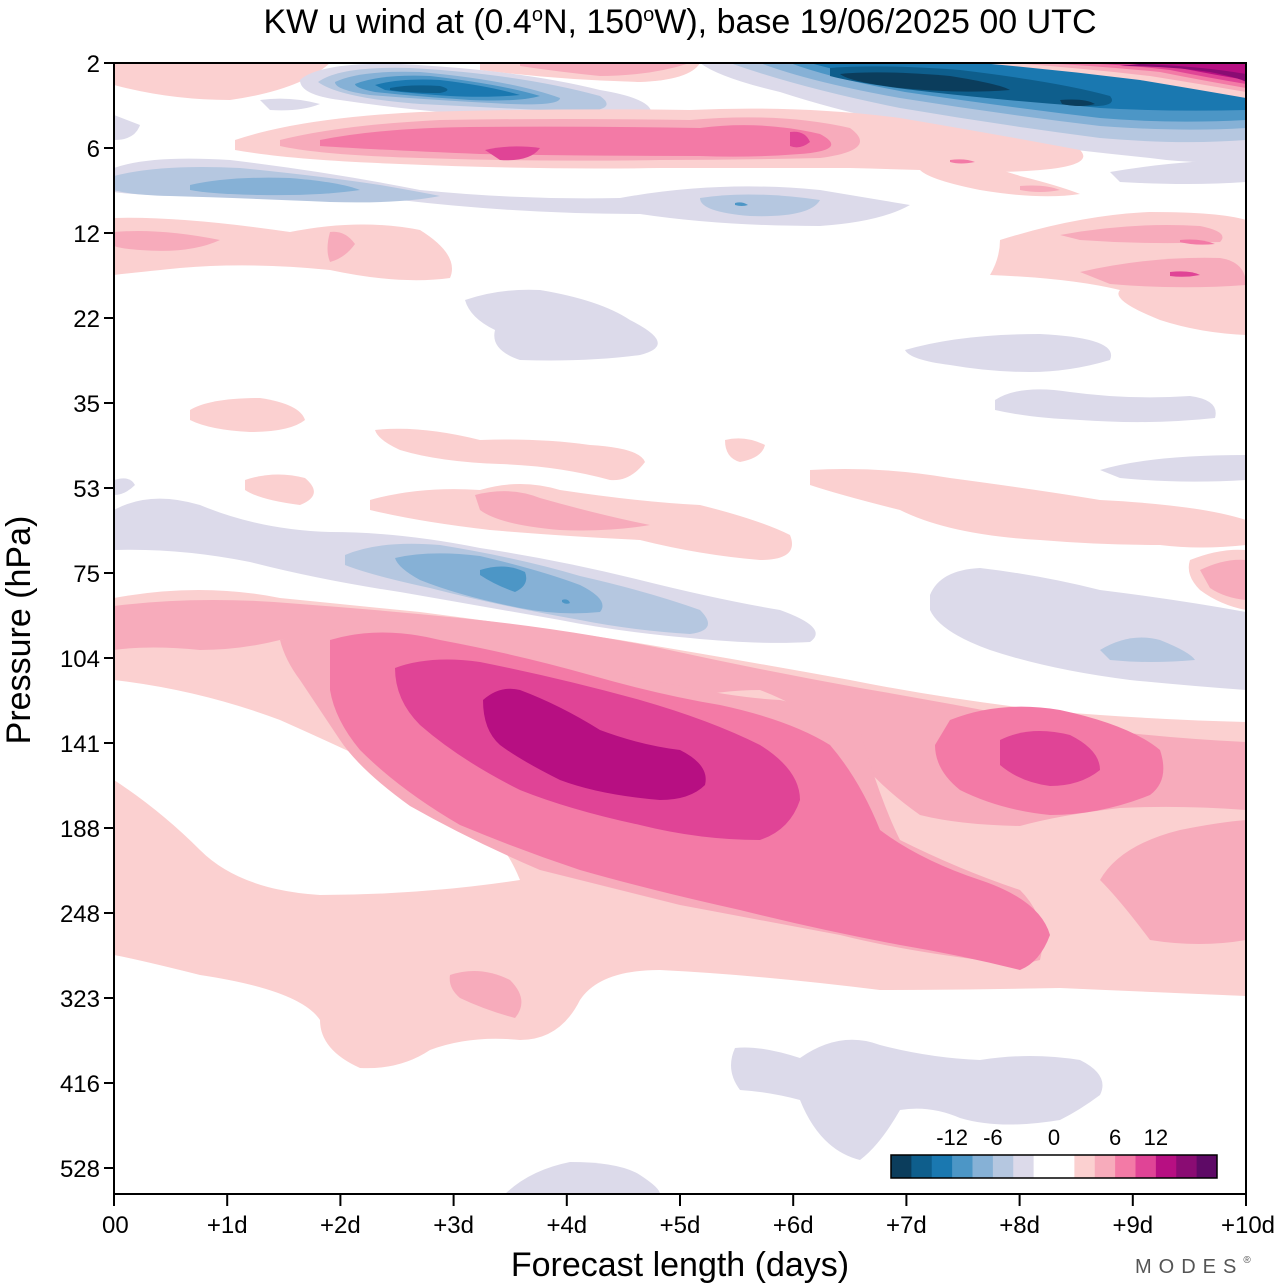 The height and width of the screenshot is (1286, 1280). Describe the element at coordinates (283, 249) in the screenshot. I see `region-pos-12hpa` at that location.